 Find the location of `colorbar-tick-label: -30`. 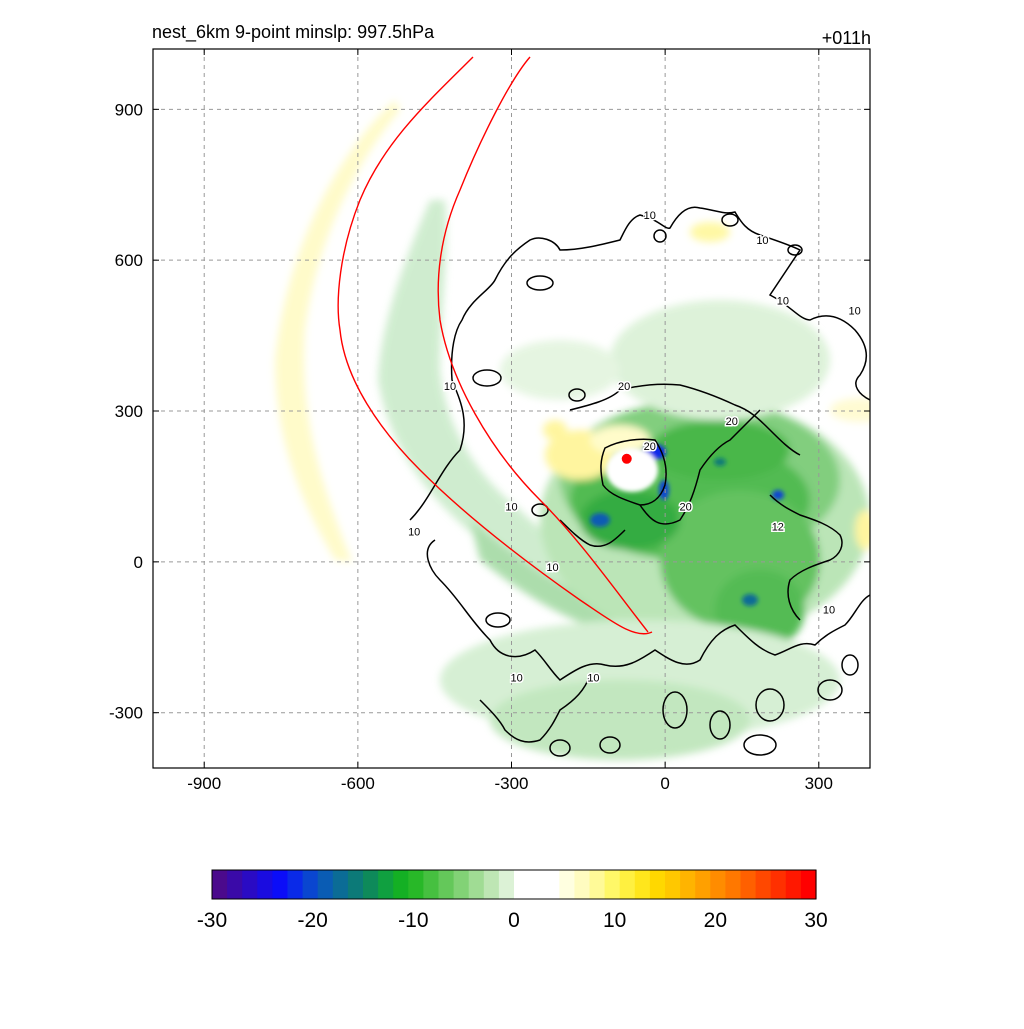

colorbar-tick-label: -30 is located at coordinates (212, 920).